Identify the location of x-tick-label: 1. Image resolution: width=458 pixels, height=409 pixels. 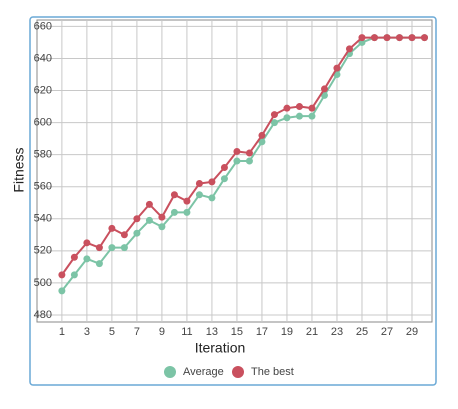
(62, 332).